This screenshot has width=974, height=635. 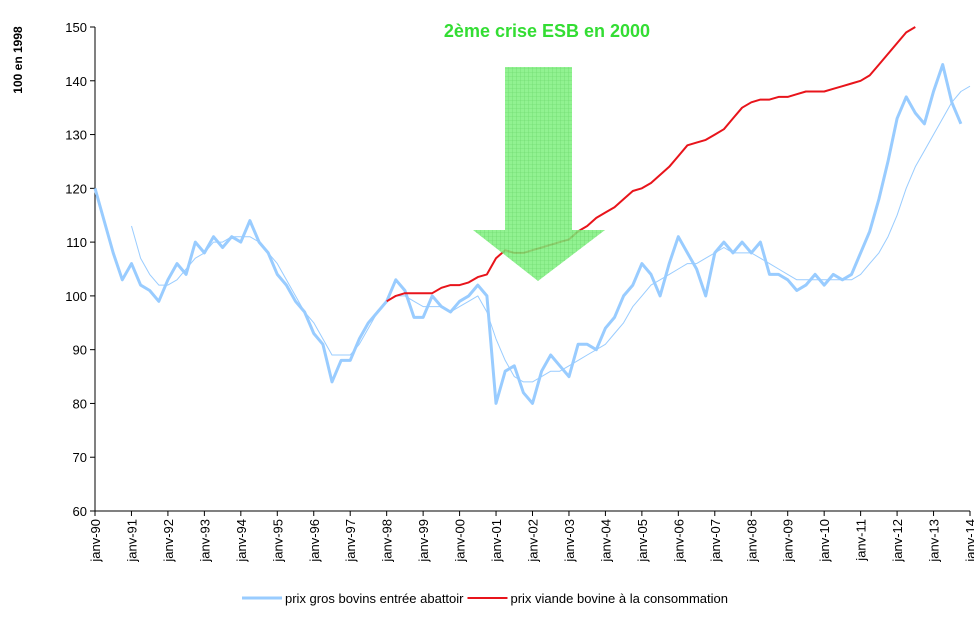 I want to click on y-tick-label: 70, so click(x=80, y=457).